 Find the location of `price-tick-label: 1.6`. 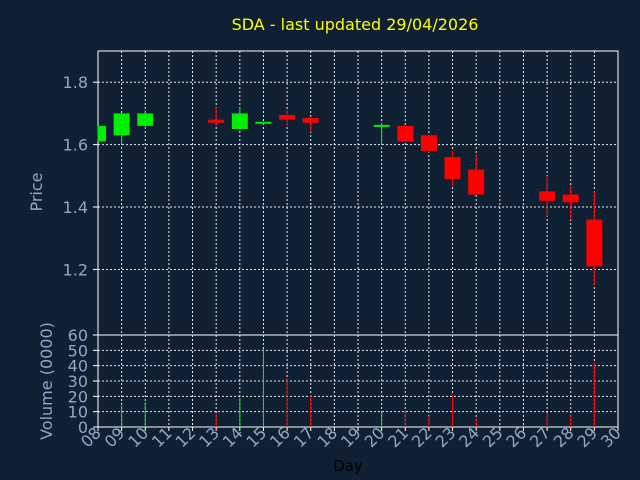

price-tick-label: 1.6 is located at coordinates (75, 145).